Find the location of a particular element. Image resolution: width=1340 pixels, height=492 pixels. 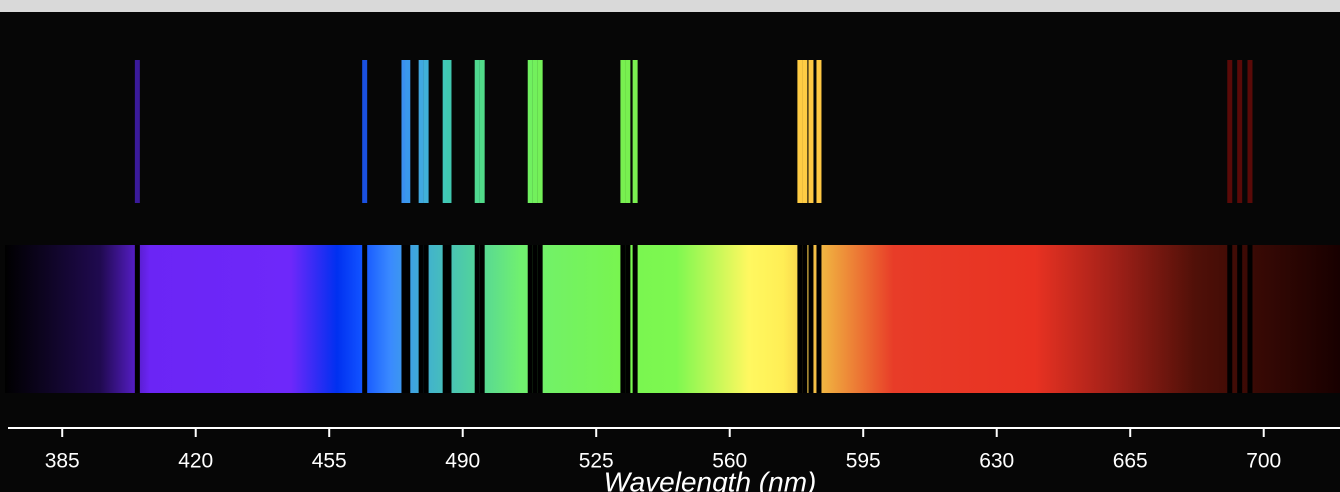

x-tick-label: 525 is located at coordinates (596, 461).